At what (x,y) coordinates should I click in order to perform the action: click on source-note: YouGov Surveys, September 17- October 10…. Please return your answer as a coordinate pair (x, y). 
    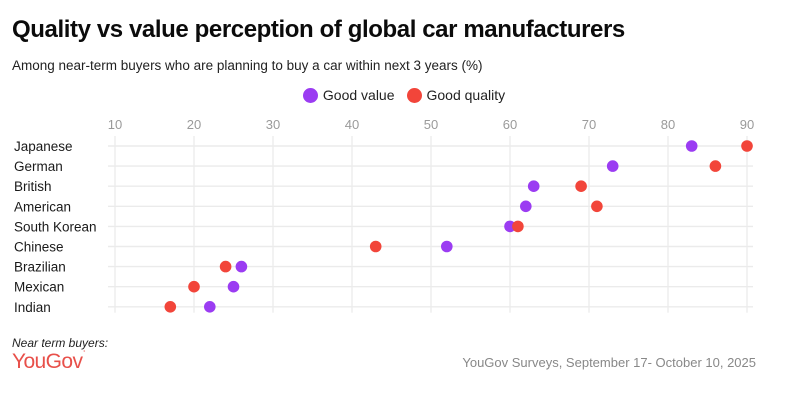
    Looking at the image, I should click on (609, 362).